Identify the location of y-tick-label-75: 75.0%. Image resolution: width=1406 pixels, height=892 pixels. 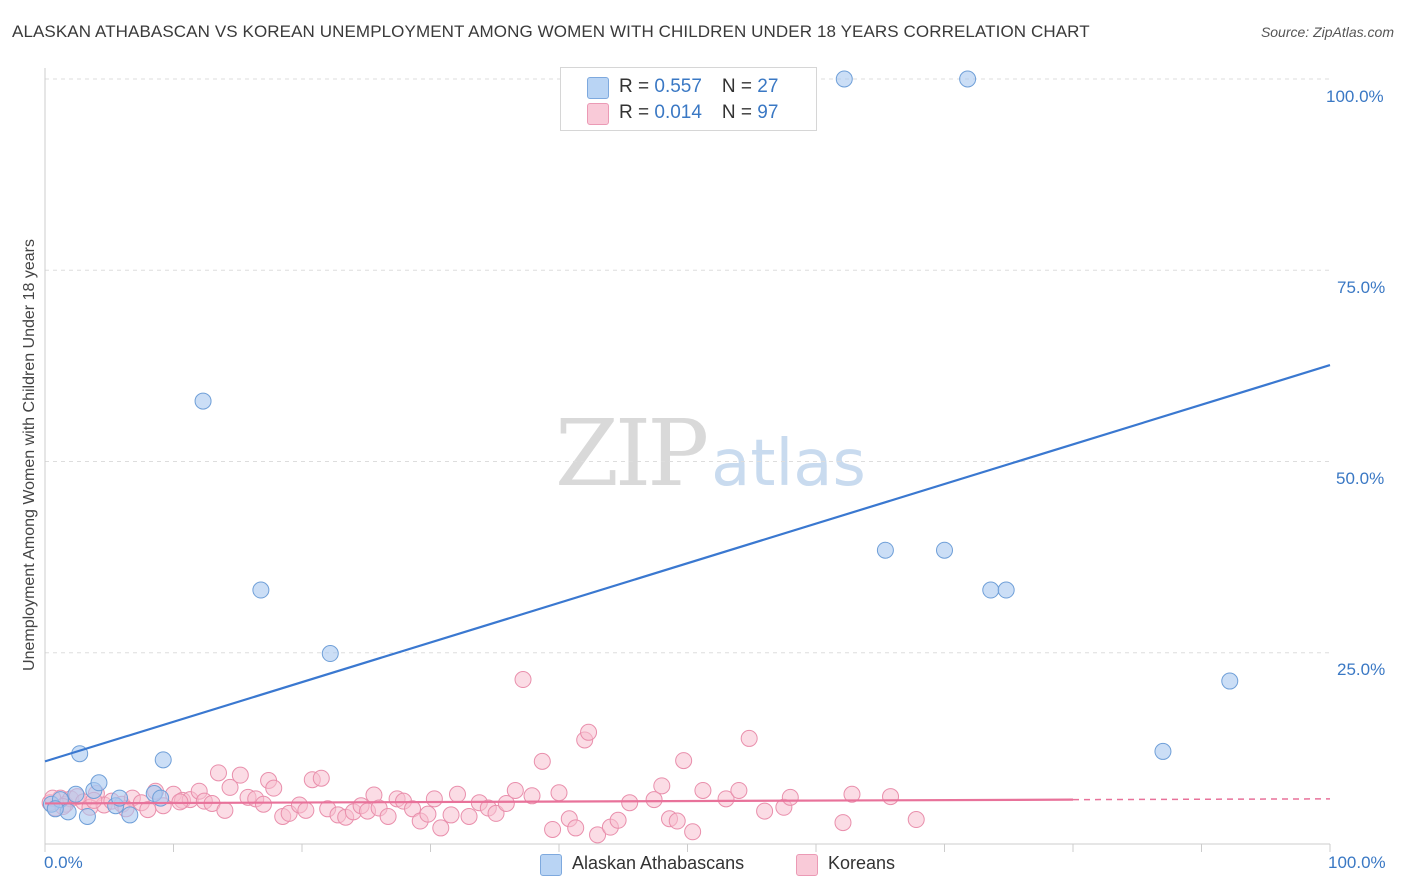
(1361, 287).